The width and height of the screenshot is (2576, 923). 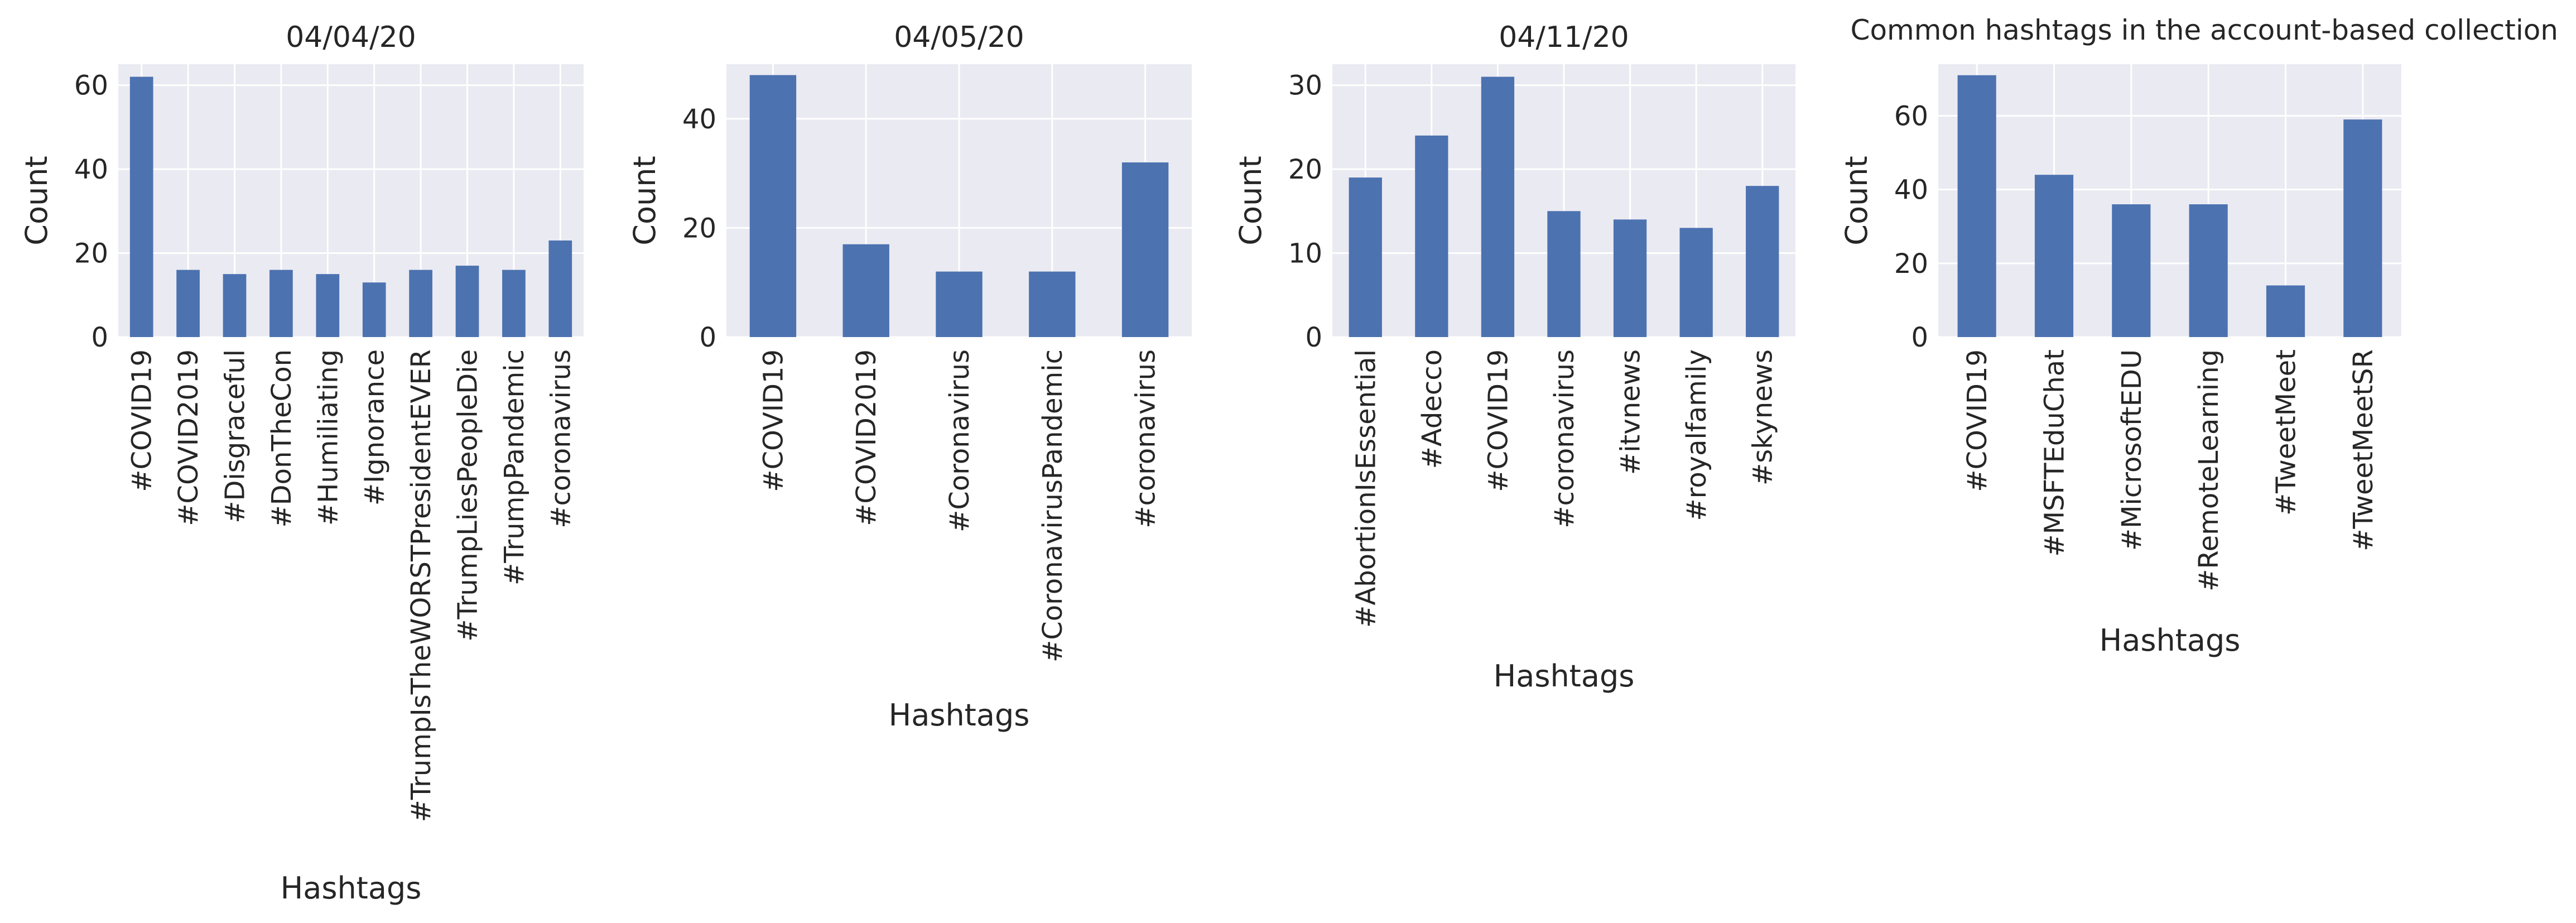 What do you see at coordinates (1432, 236) in the screenshot?
I see `bar-adecco` at bounding box center [1432, 236].